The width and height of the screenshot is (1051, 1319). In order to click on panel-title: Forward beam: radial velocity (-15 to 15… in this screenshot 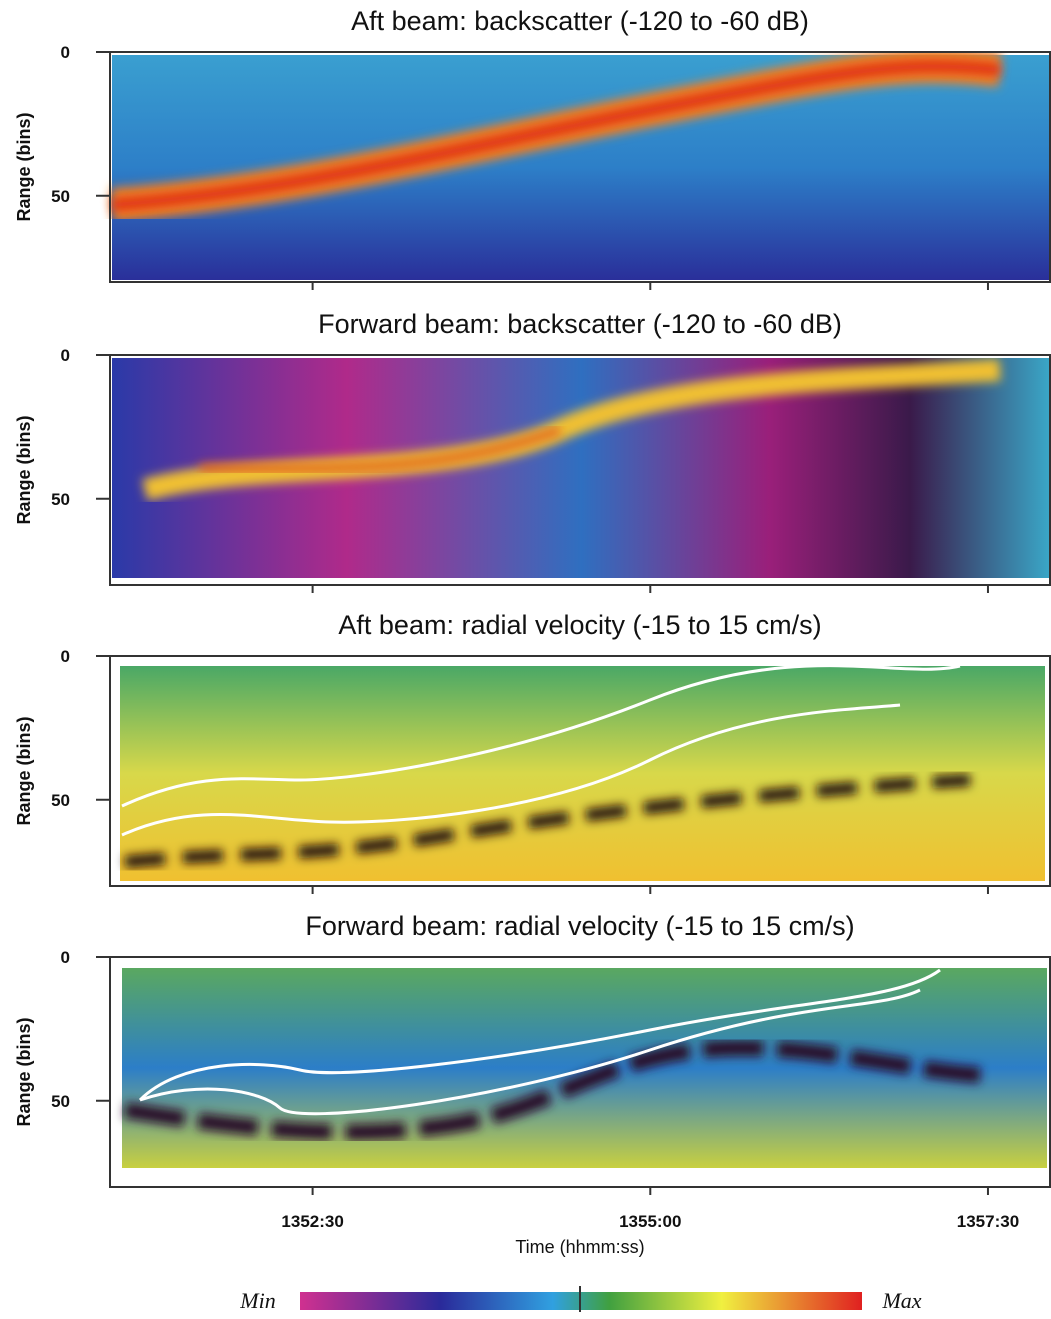, I will do `click(579, 926)`.